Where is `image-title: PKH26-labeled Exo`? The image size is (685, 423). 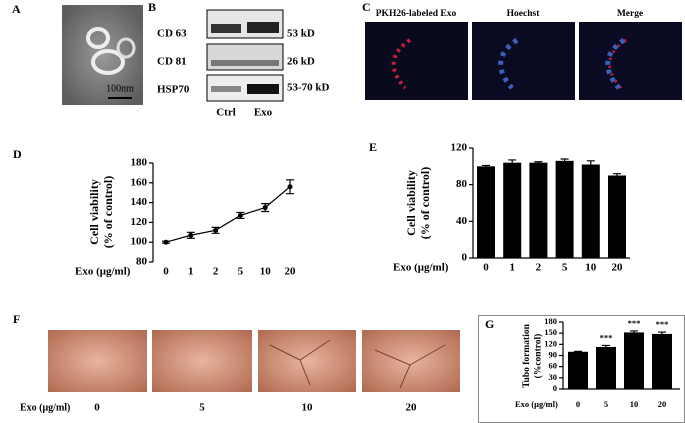 image-title: PKH26-labeled Exo is located at coordinates (416, 14).